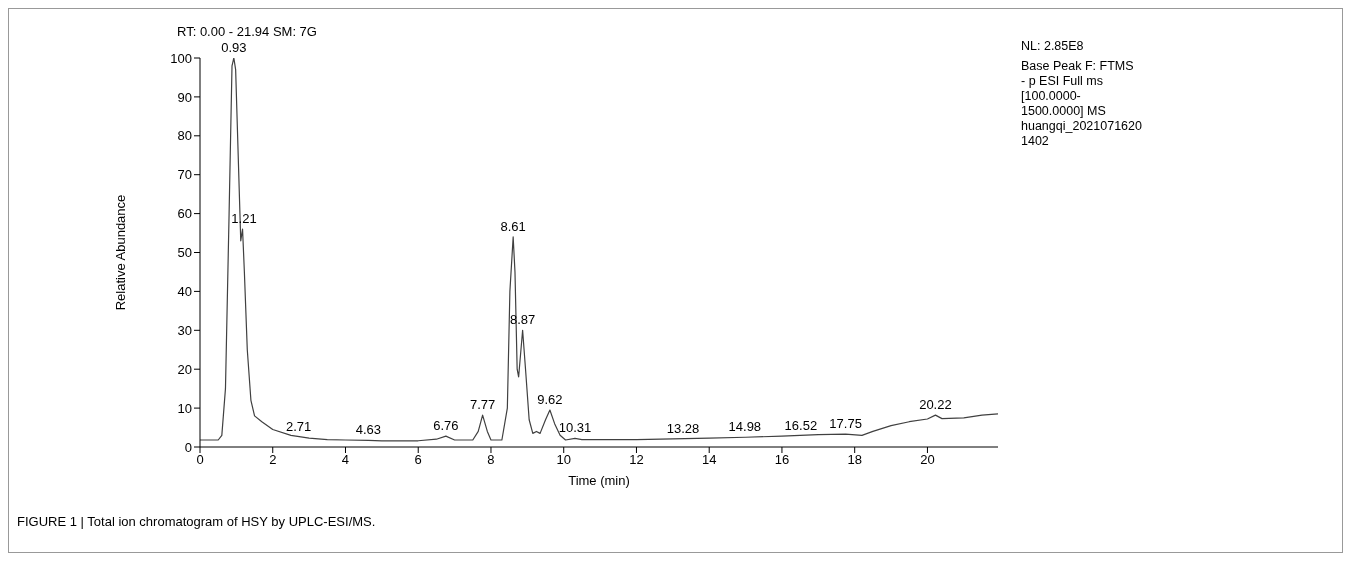 The image size is (1351, 567). Describe the element at coordinates (801, 425) in the screenshot. I see `annotation: 16.52` at that location.